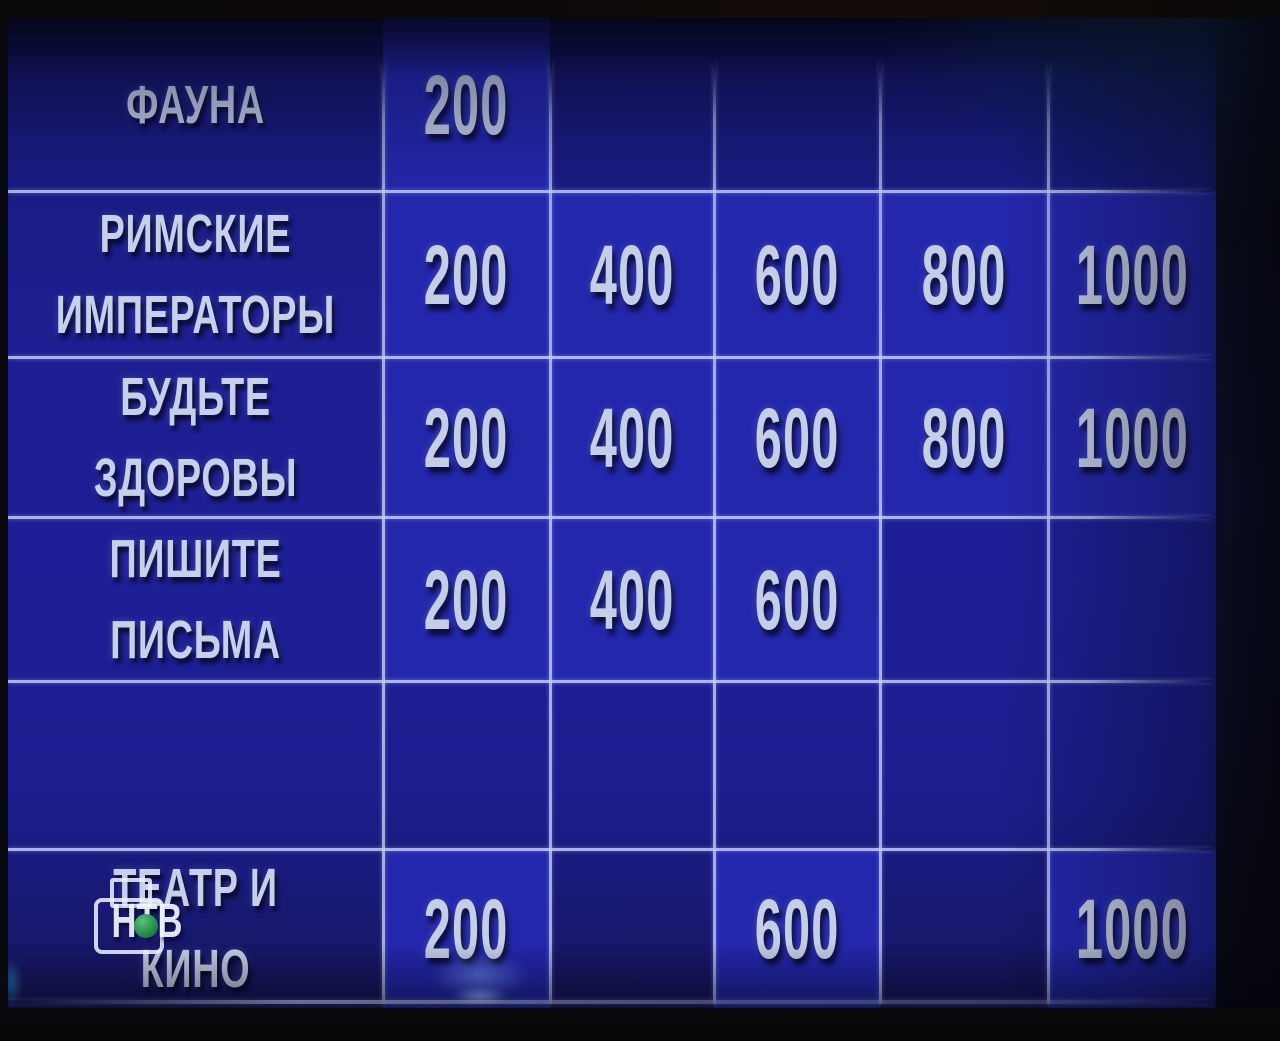  I want to click on category-label: БУДЬТЕ ЗДОРОВЫ, so click(195, 437).